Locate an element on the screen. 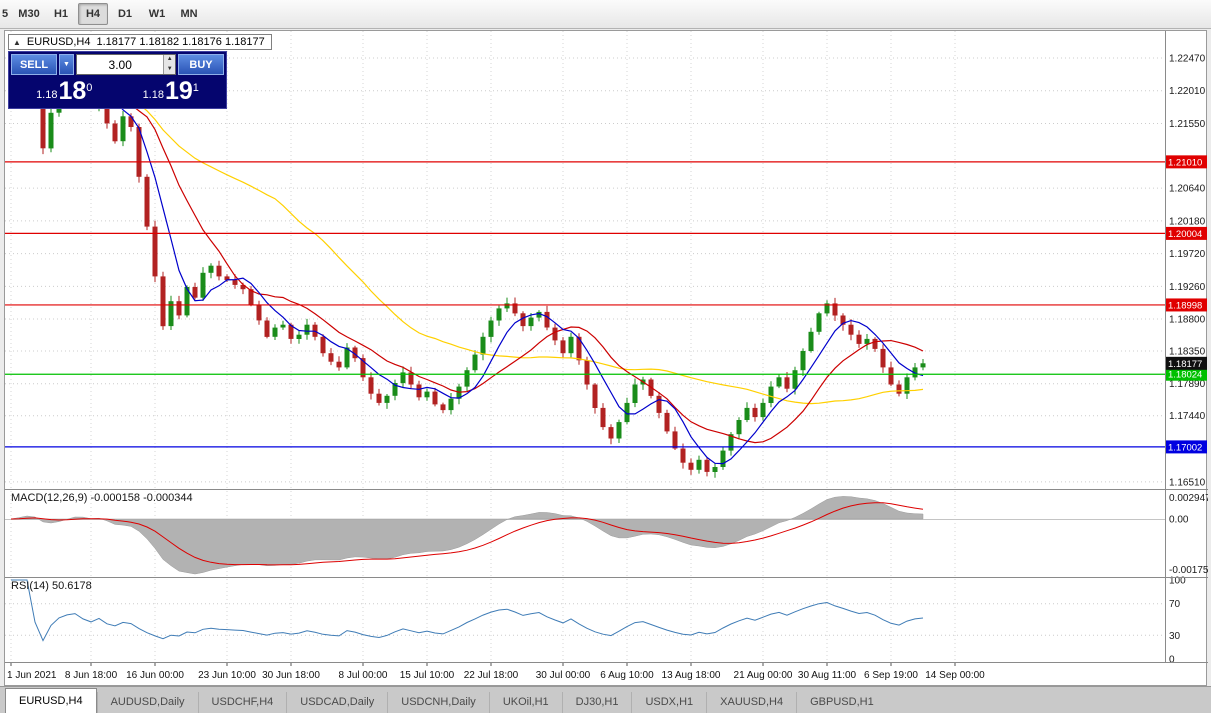 The width and height of the screenshot is (1211, 713). svg-text: 1.20180 is located at coordinates (1187, 221).